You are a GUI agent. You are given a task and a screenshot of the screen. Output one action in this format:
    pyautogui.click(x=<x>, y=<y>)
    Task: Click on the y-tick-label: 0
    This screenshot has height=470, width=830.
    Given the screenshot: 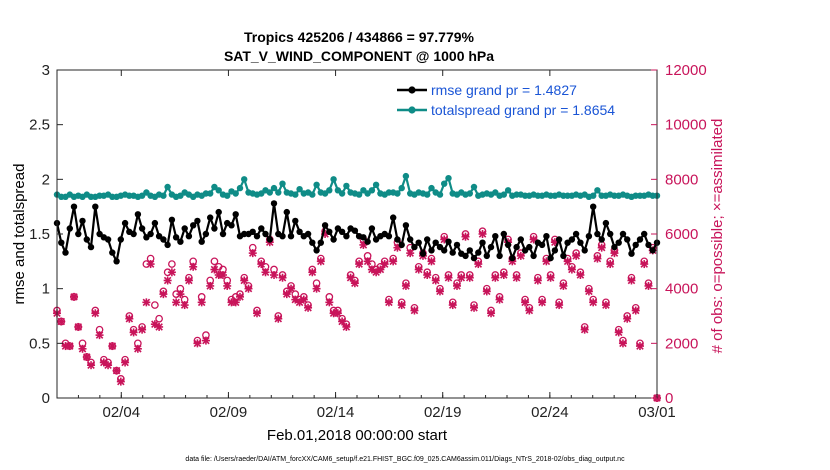 What is the action you would take?
    pyautogui.click(x=46, y=398)
    